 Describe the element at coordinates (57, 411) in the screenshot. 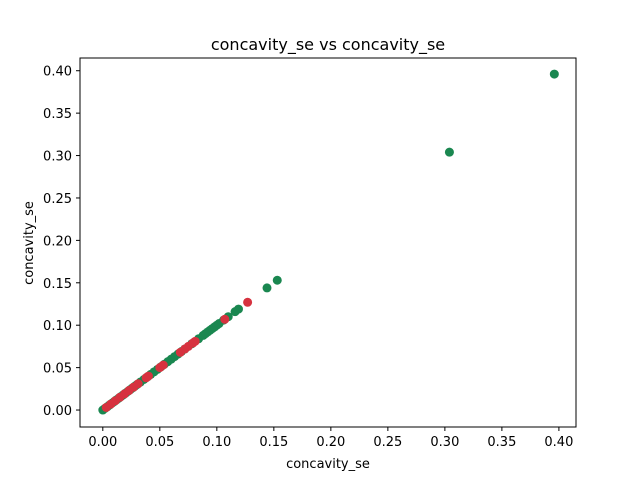

I see `y-tick-label: 0.00` at that location.